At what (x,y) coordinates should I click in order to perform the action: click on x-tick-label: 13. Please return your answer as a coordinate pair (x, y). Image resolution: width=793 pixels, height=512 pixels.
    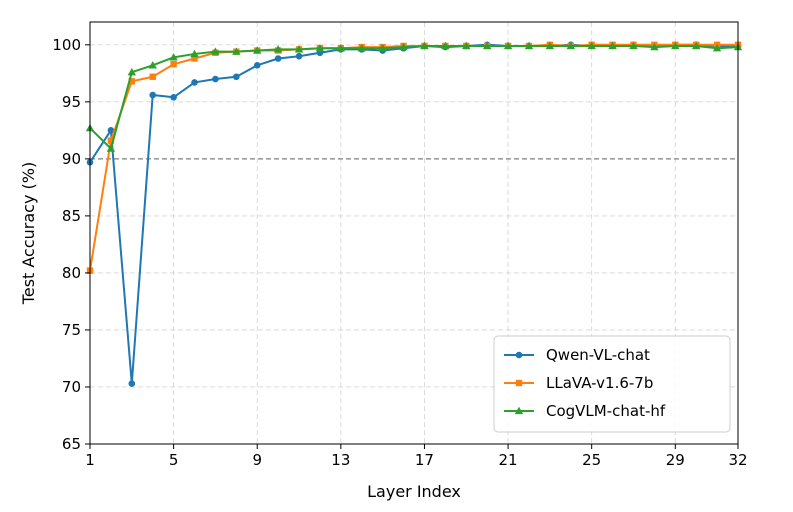
    Looking at the image, I should click on (340, 460).